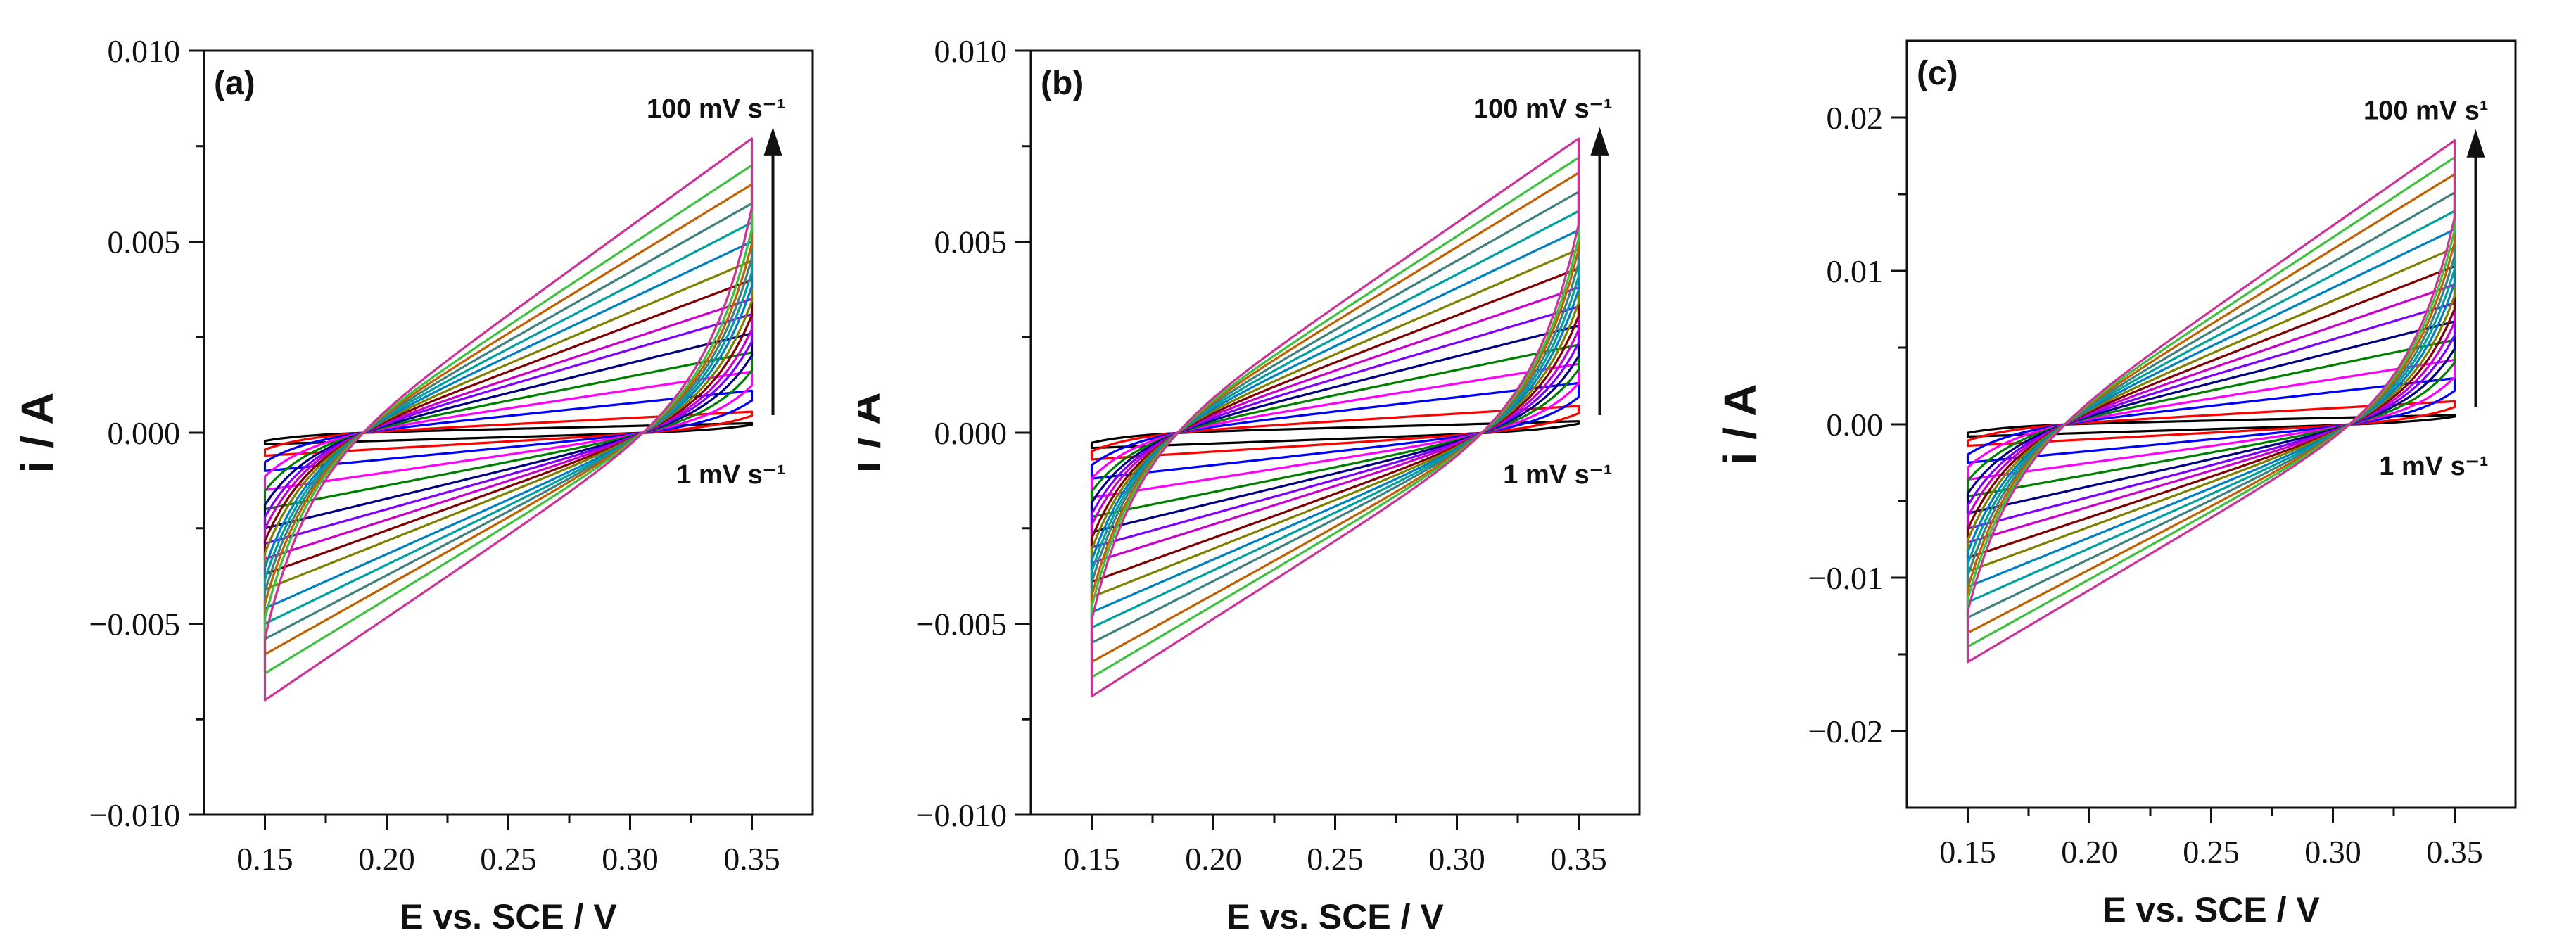 The image size is (2576, 952). Describe the element at coordinates (1845, 731) in the screenshot. I see `y-tick-label: −0.02` at that location.